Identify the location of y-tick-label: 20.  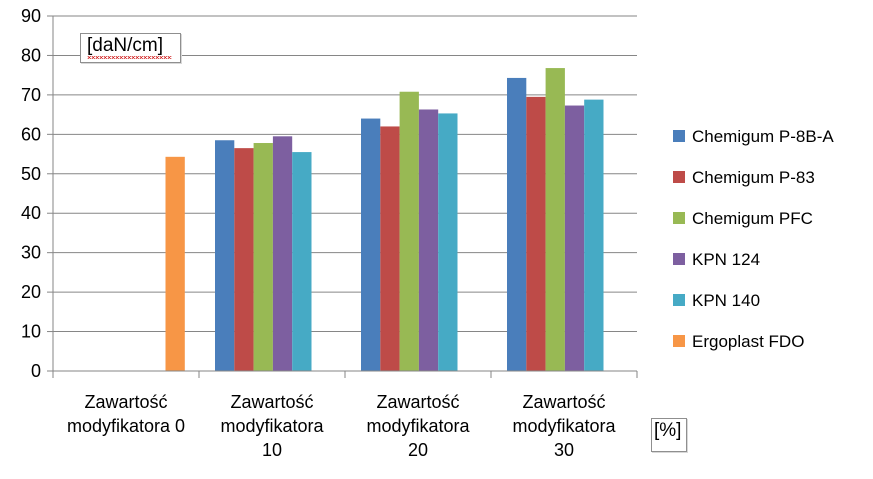
(31, 292).